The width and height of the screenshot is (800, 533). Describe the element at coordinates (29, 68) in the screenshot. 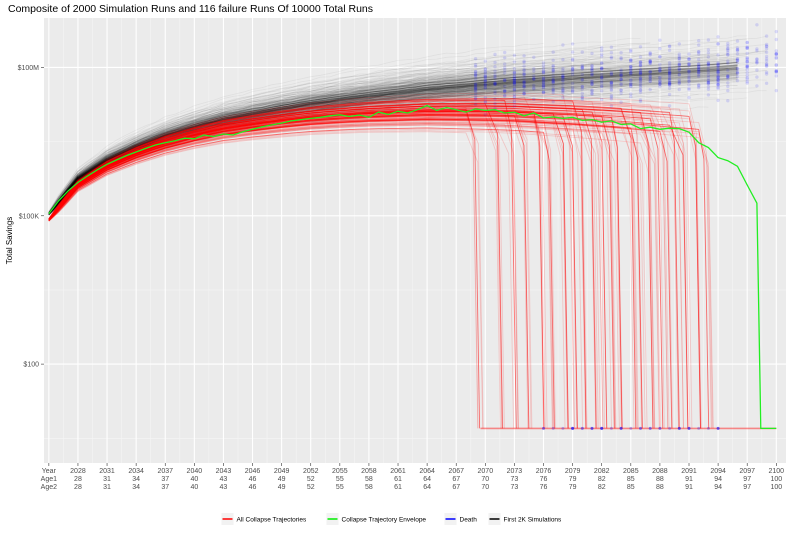

I see `y-tick-label: $100M` at that location.